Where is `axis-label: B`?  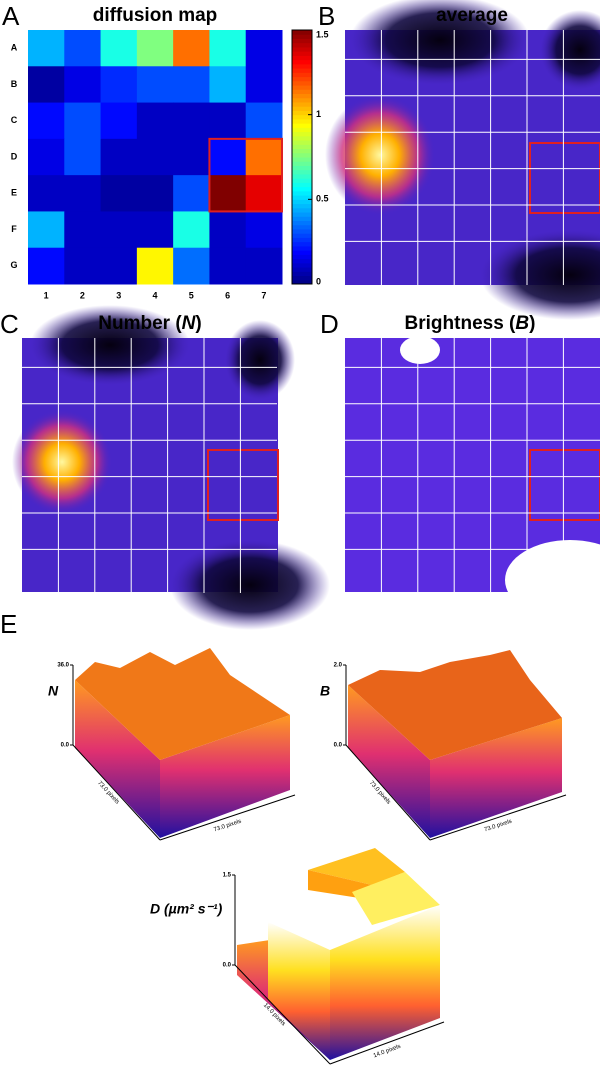 axis-label: B is located at coordinates (325, 691).